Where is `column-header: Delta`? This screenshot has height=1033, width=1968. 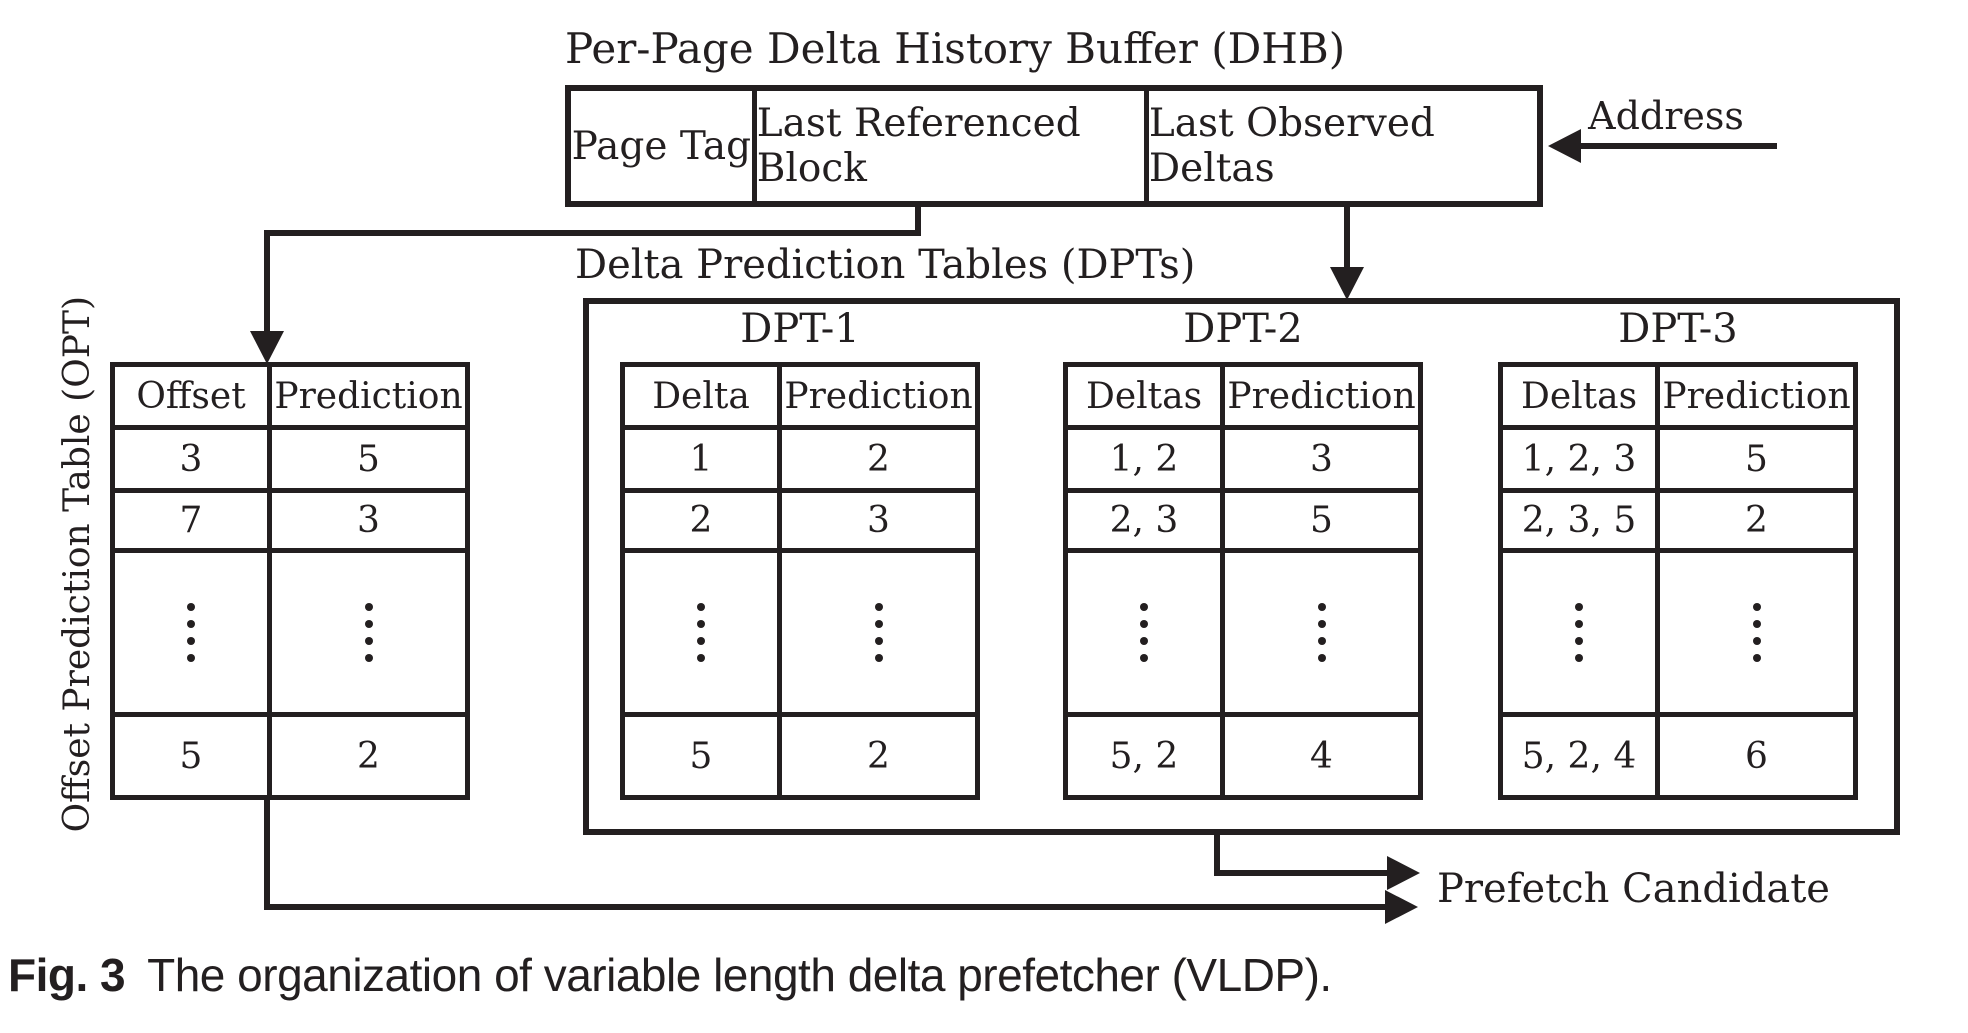
column-header: Delta is located at coordinates (701, 396).